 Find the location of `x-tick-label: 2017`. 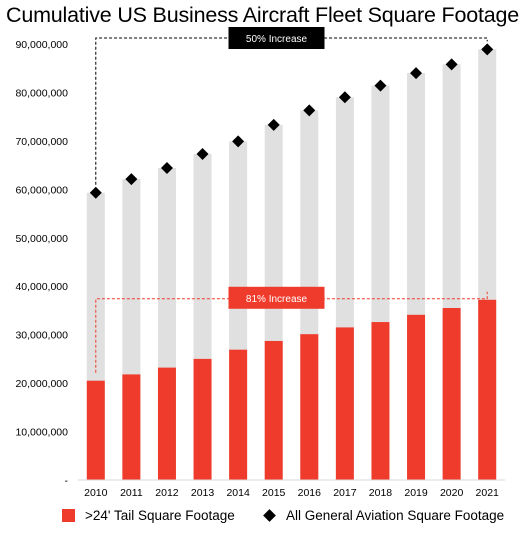

x-tick-label: 2017 is located at coordinates (345, 493).